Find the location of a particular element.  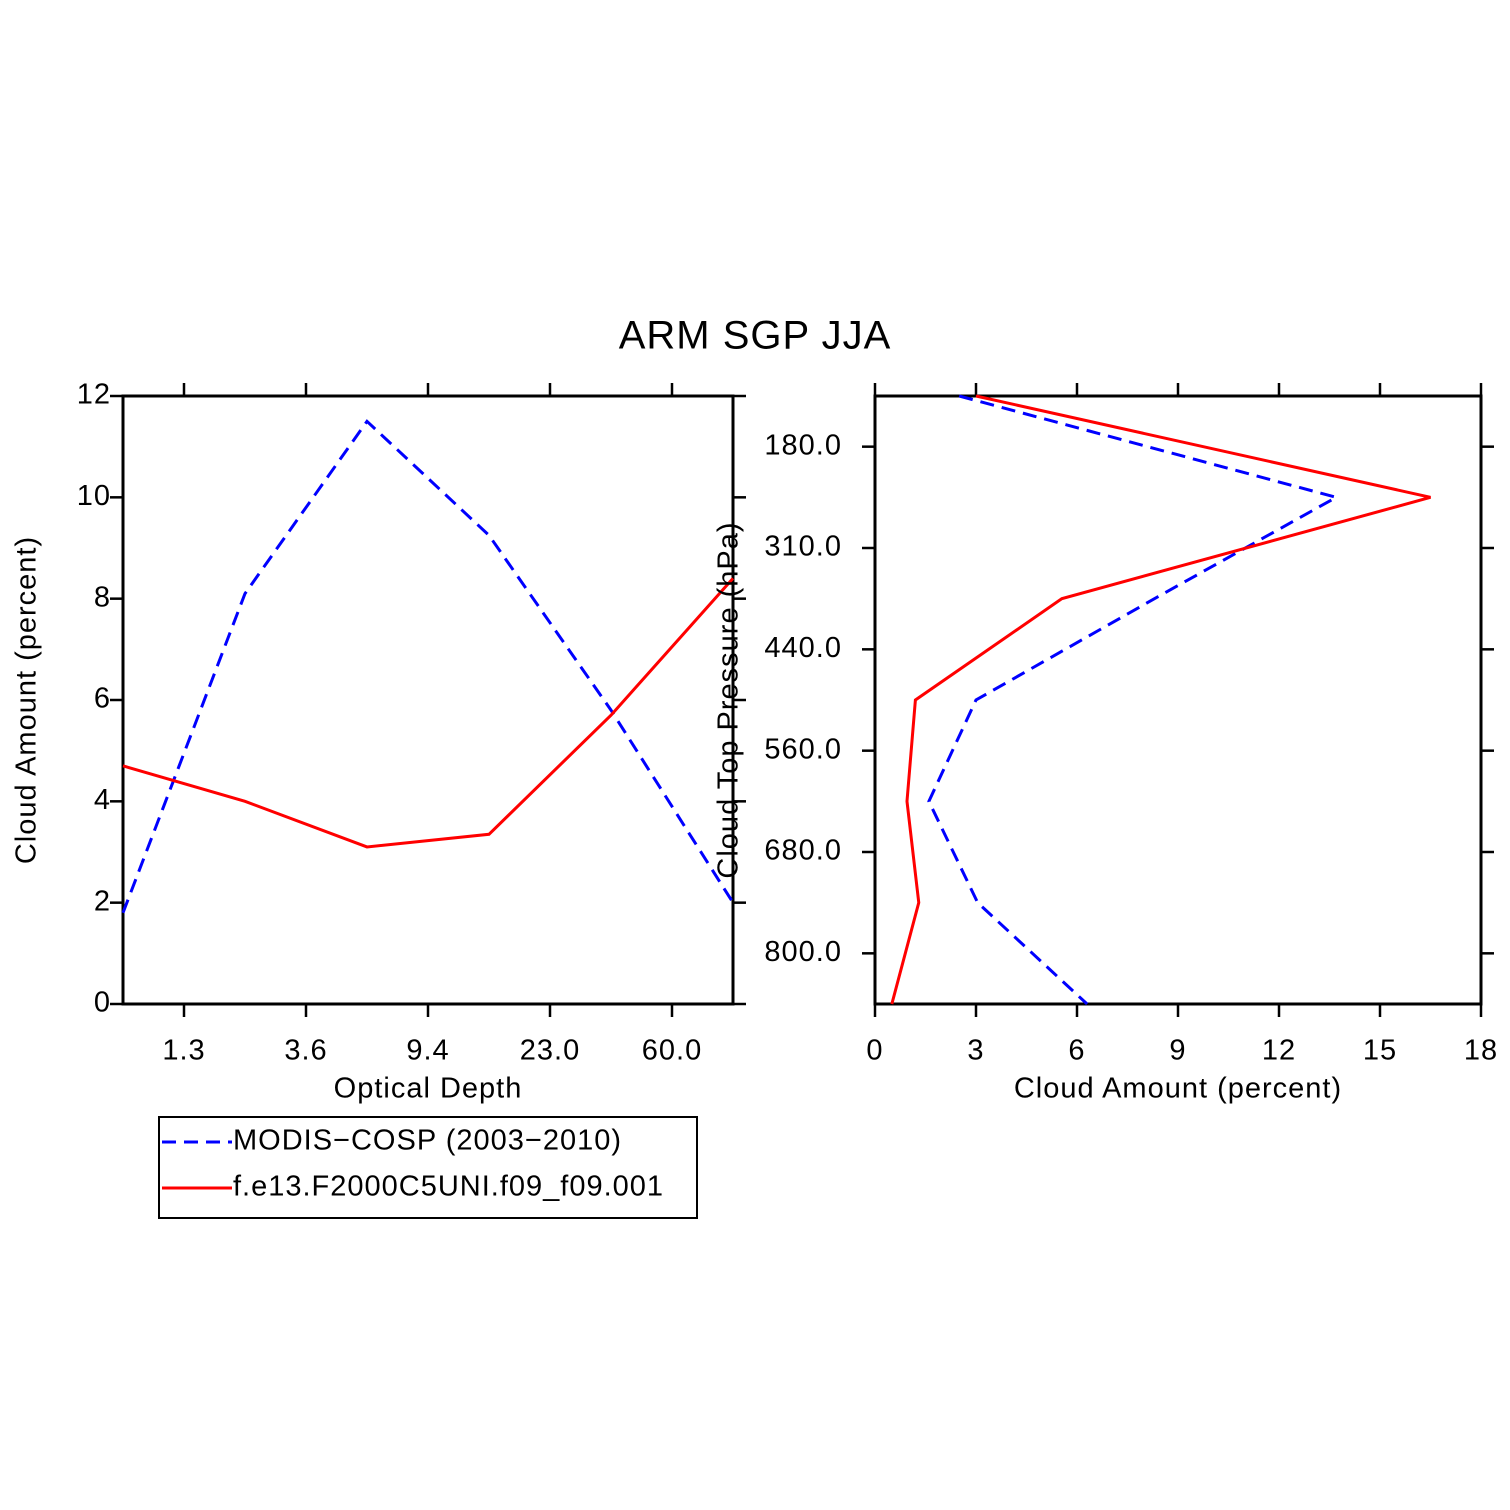

x-tick-label: 15 is located at coordinates (1380, 1051).